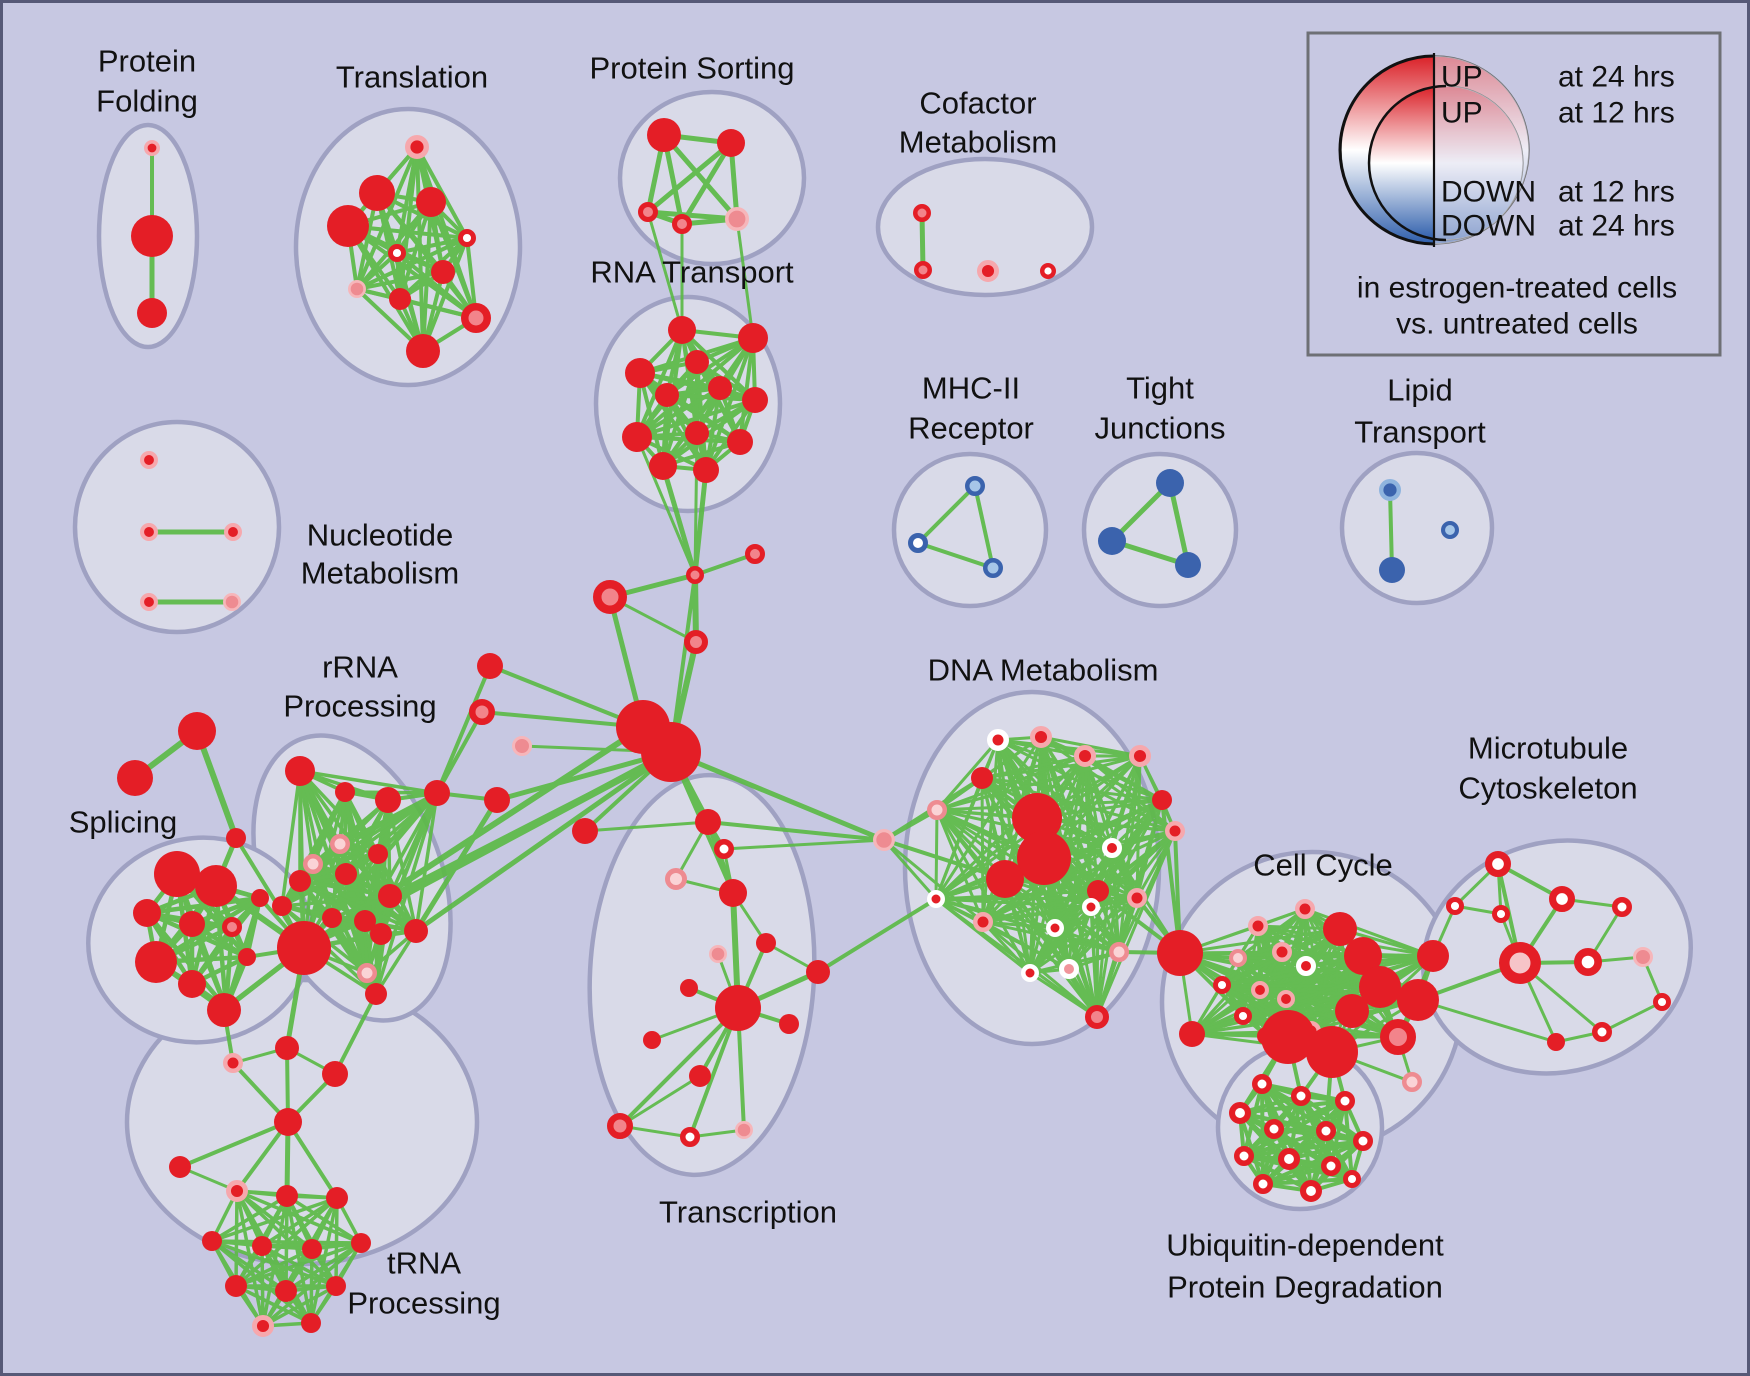  What do you see at coordinates (1332, 1052) in the screenshot?
I see `network-node-cc19` at bounding box center [1332, 1052].